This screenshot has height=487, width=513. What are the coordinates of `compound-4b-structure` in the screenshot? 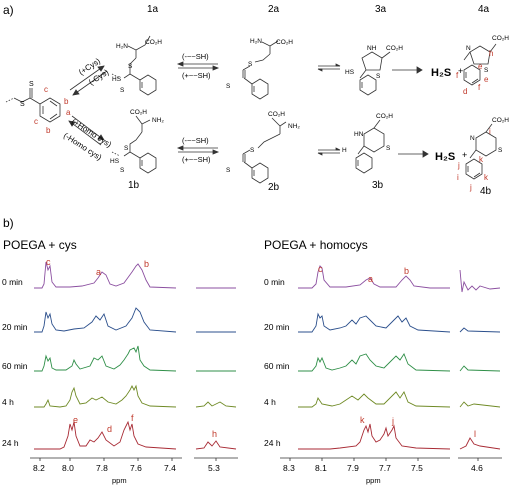 It's located at (481, 151).